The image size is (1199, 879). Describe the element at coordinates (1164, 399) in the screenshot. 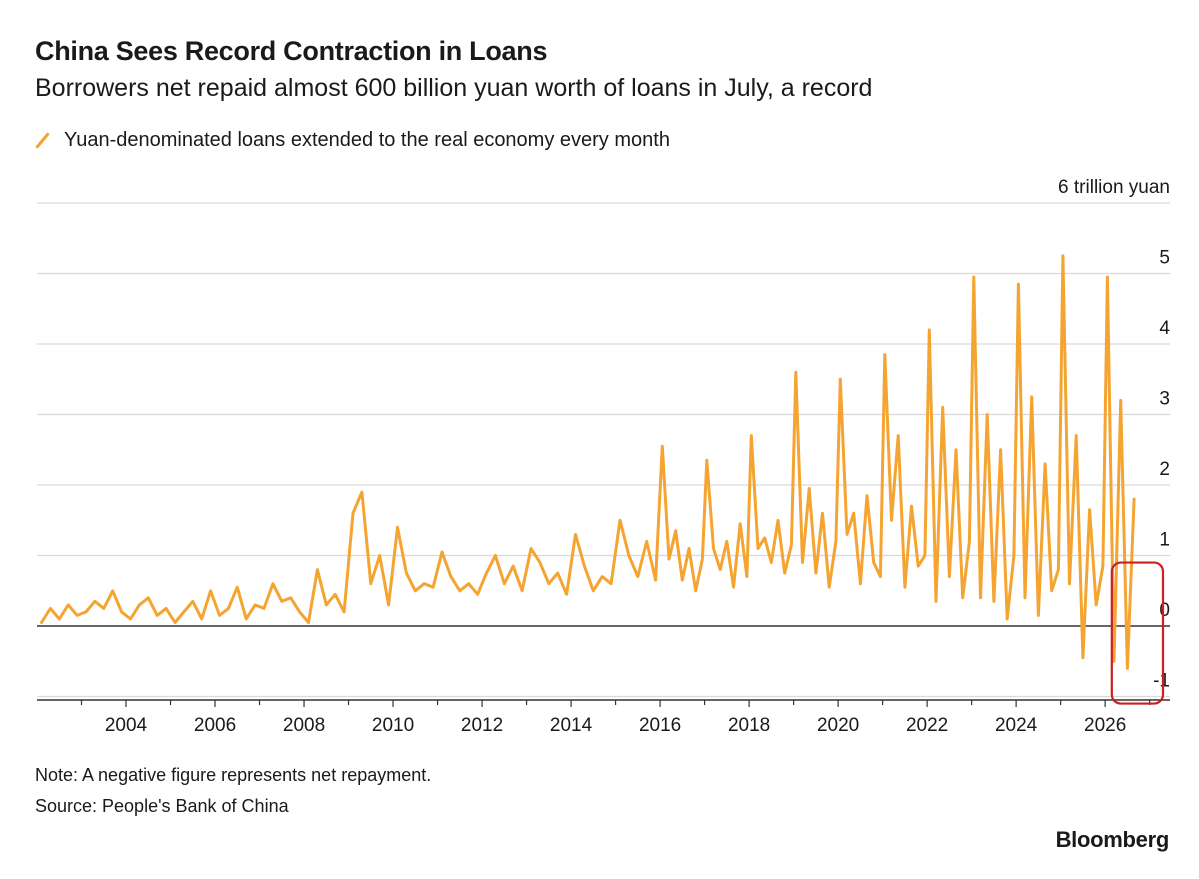

I see `y-tick-label: 3` at that location.